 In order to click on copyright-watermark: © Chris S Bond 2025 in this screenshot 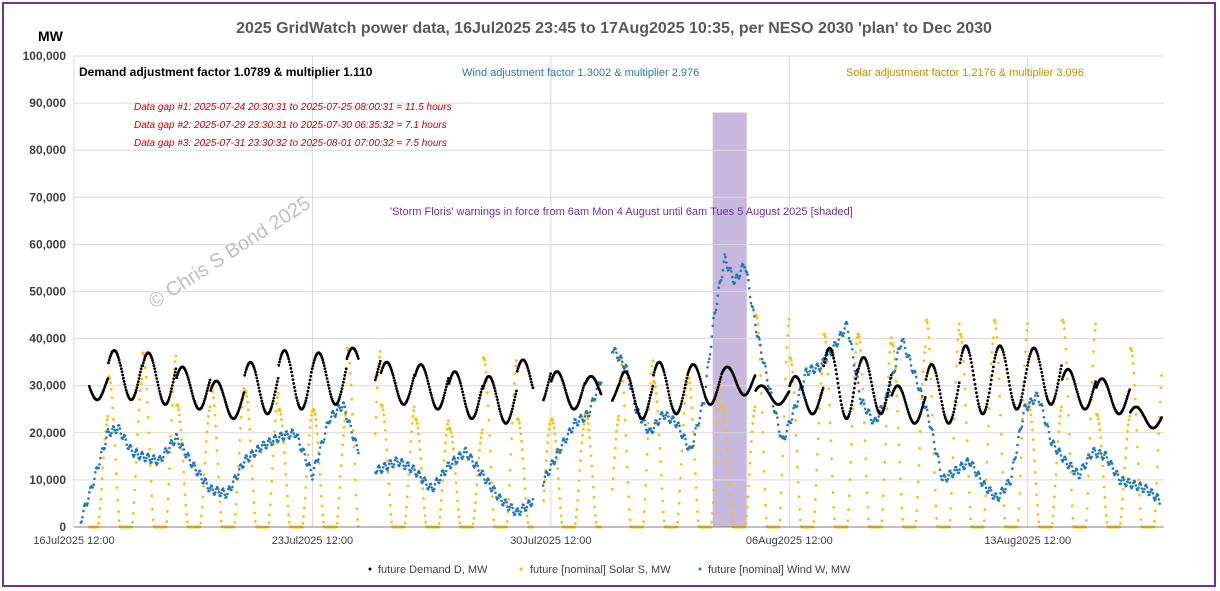, I will do `click(230, 252)`.